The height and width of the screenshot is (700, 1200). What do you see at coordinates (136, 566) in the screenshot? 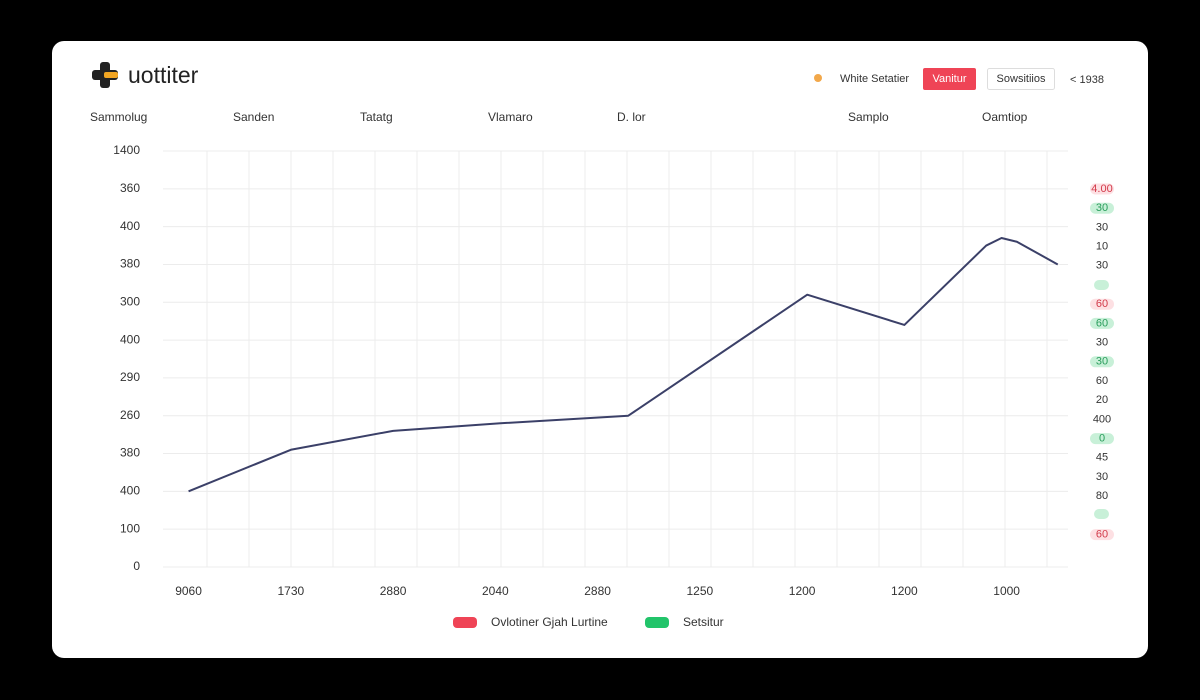
I see `y-tick-label: 0` at bounding box center [136, 566].